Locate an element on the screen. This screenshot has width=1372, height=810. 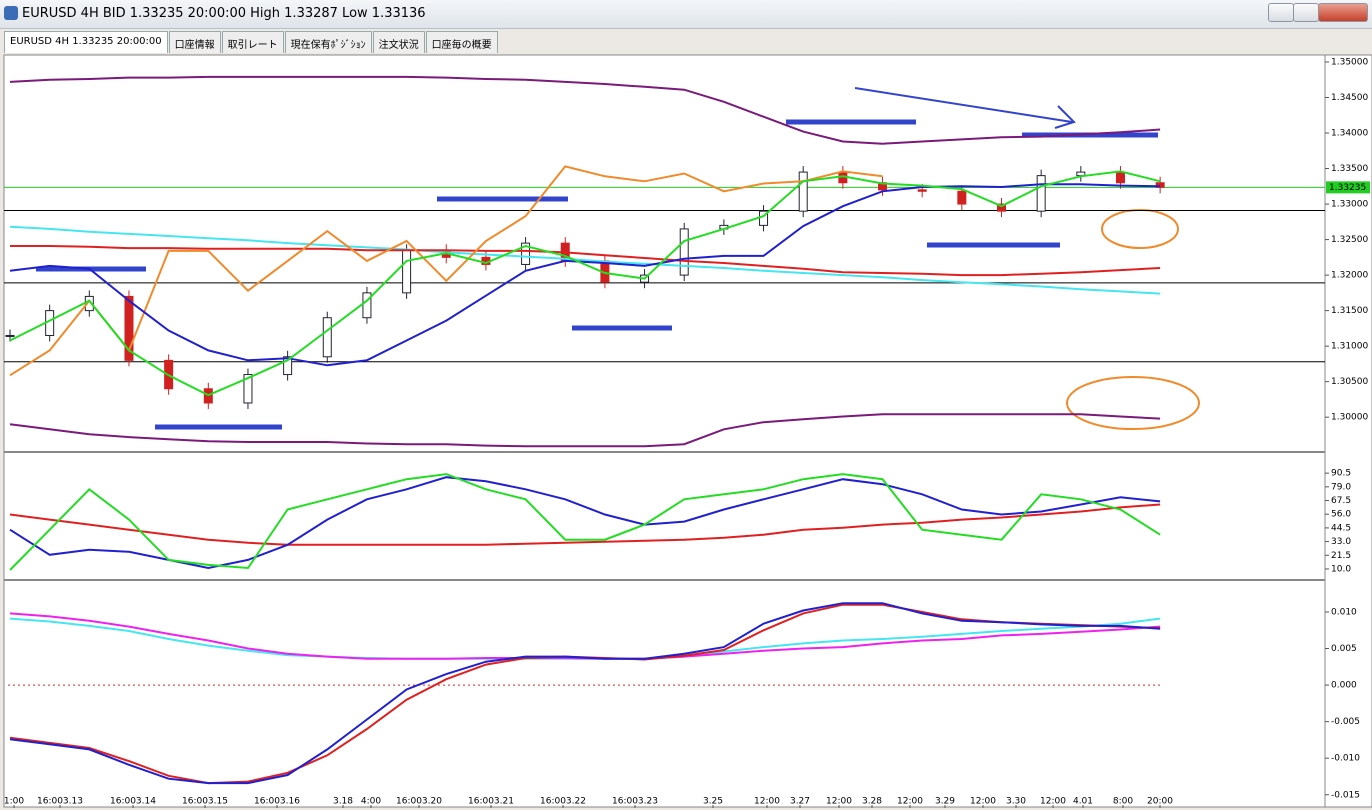
y-tick-label: -0.015 is located at coordinates (1345, 795).